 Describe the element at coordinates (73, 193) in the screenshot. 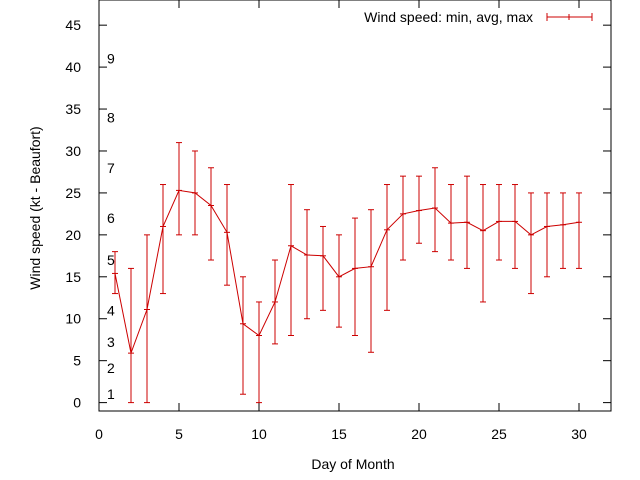

I see `y-tick-label: 25` at that location.